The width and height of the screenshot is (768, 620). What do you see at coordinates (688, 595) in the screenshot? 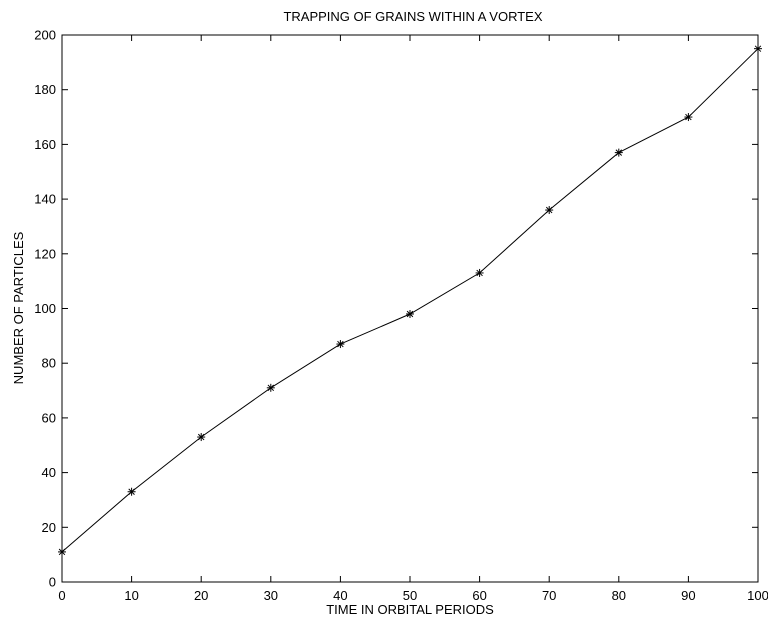
I see `x-tick-label: 90` at bounding box center [688, 595].